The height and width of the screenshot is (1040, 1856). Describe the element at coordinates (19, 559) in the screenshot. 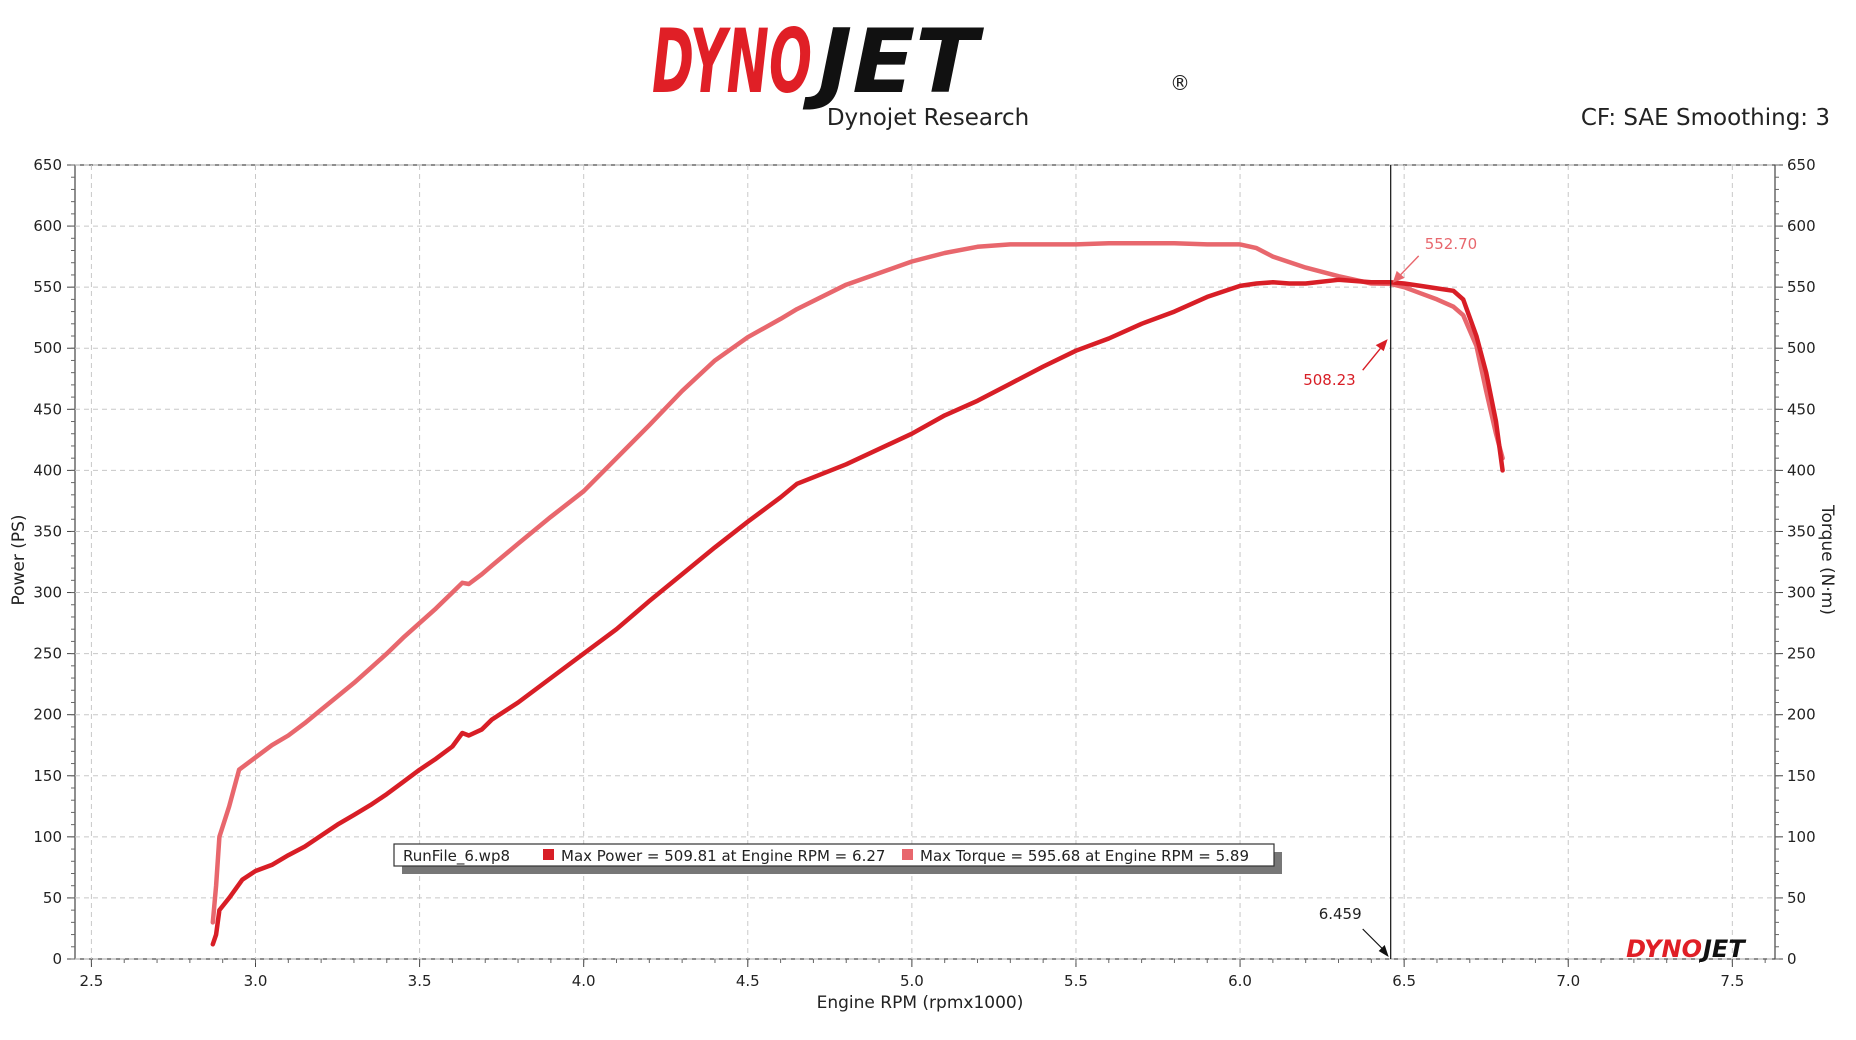

I see `y-axis-title: Power (PS)` at that location.